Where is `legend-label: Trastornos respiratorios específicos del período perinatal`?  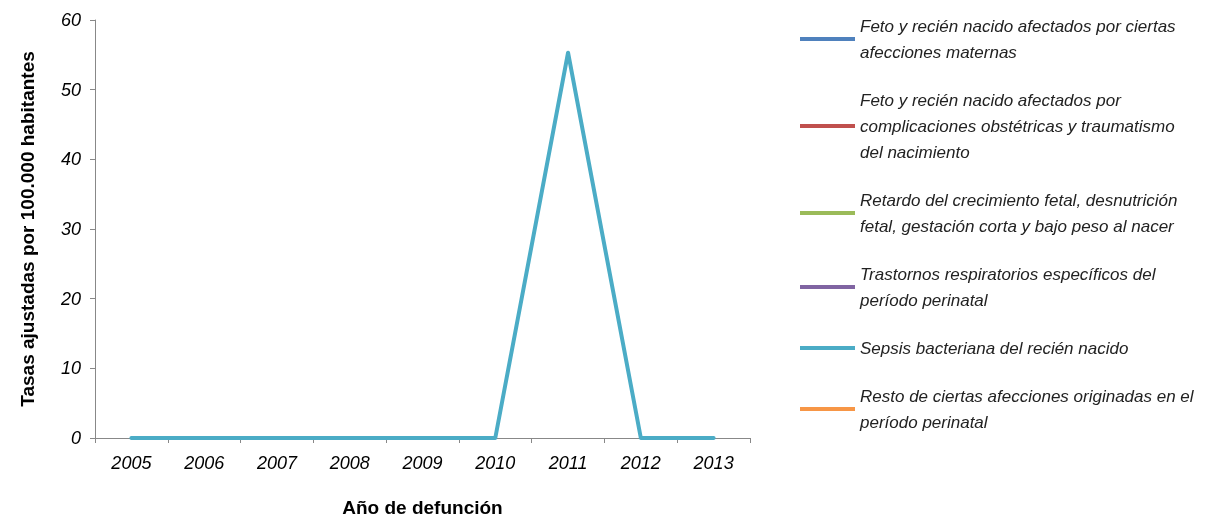 legend-label: Trastornos respiratorios específicos del período perinatal is located at coordinates (1010, 287).